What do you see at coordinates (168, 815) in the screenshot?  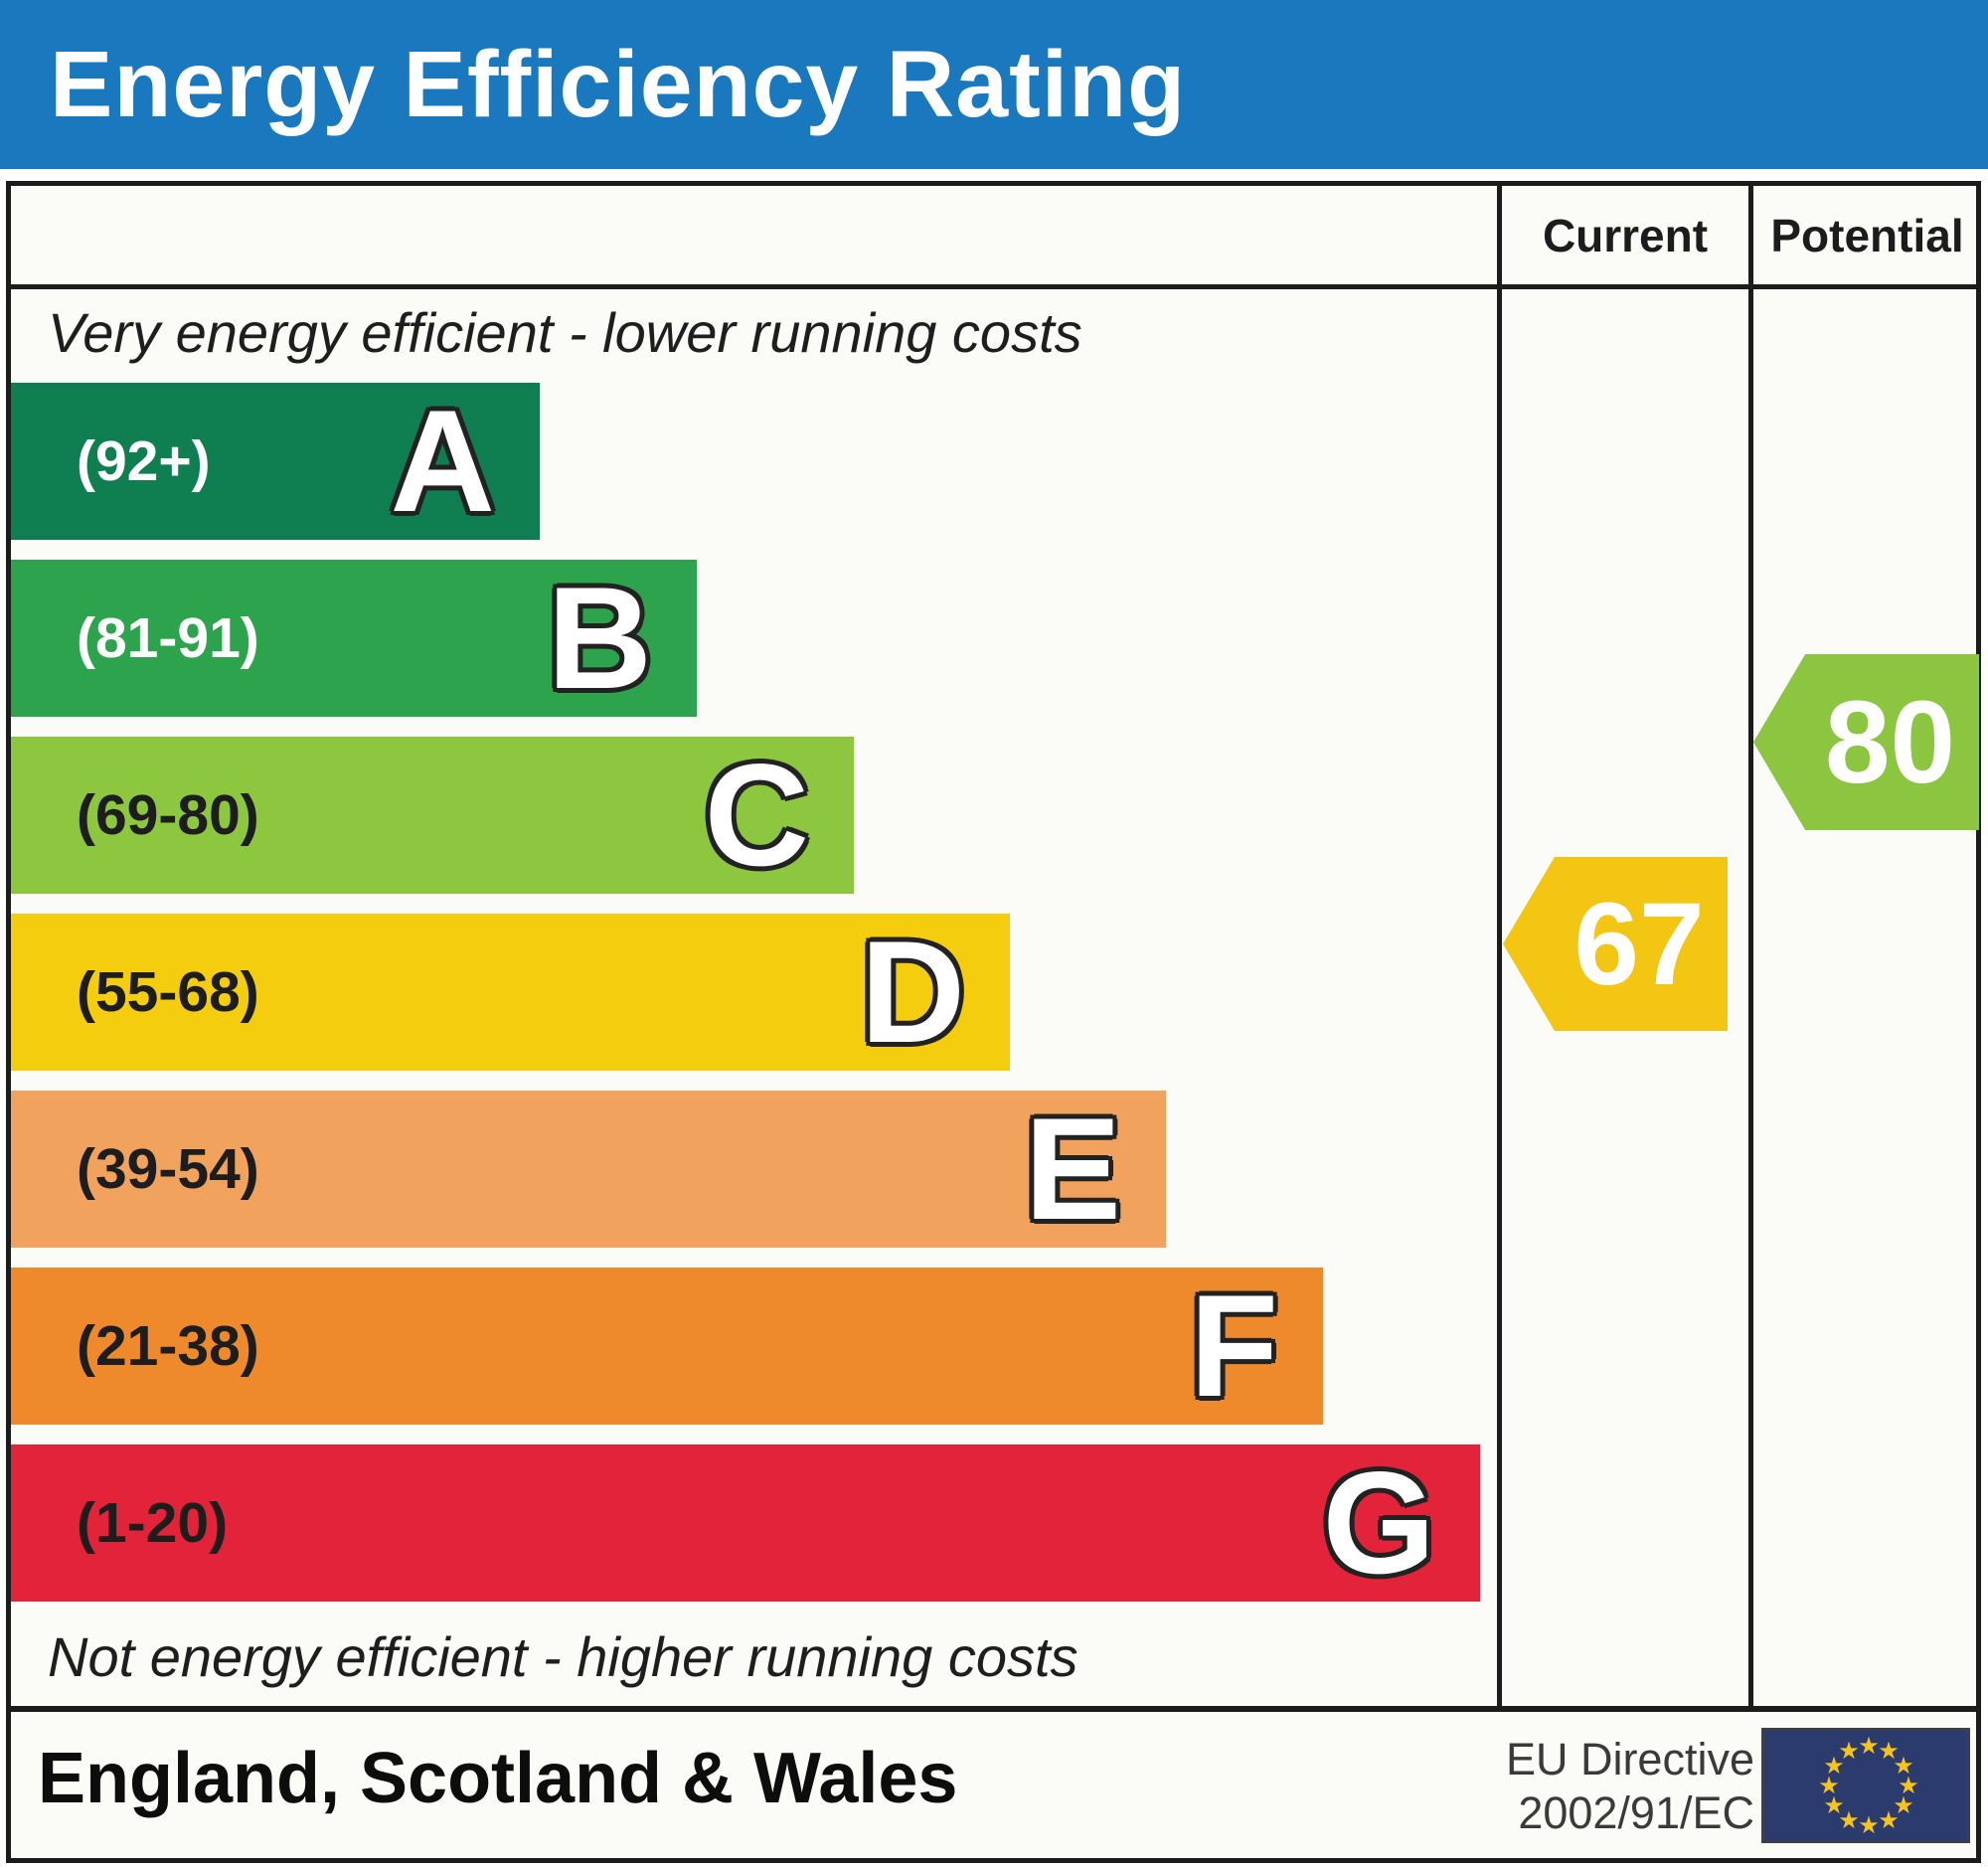 I see `band-range-c: (69-80)` at bounding box center [168, 815].